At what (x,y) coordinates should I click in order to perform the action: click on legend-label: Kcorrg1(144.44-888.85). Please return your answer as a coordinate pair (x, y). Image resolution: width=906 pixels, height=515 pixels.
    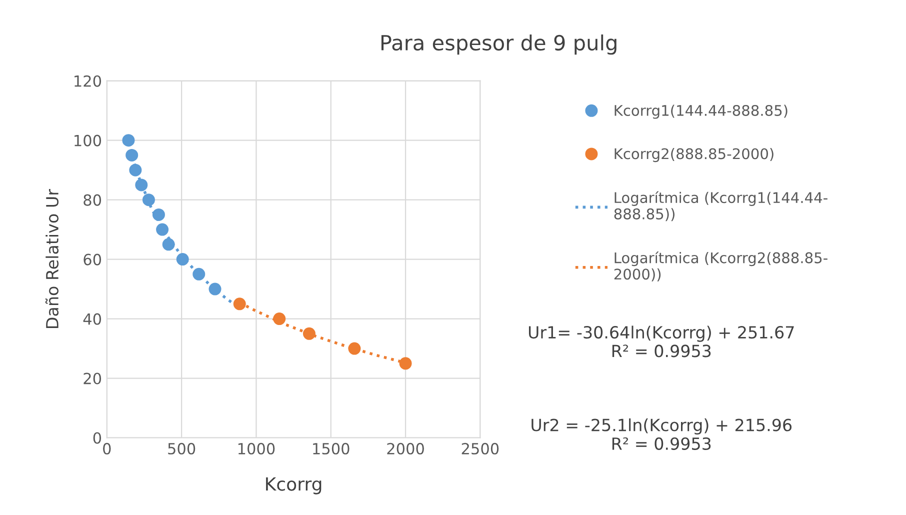
    Looking at the image, I should click on (701, 111).